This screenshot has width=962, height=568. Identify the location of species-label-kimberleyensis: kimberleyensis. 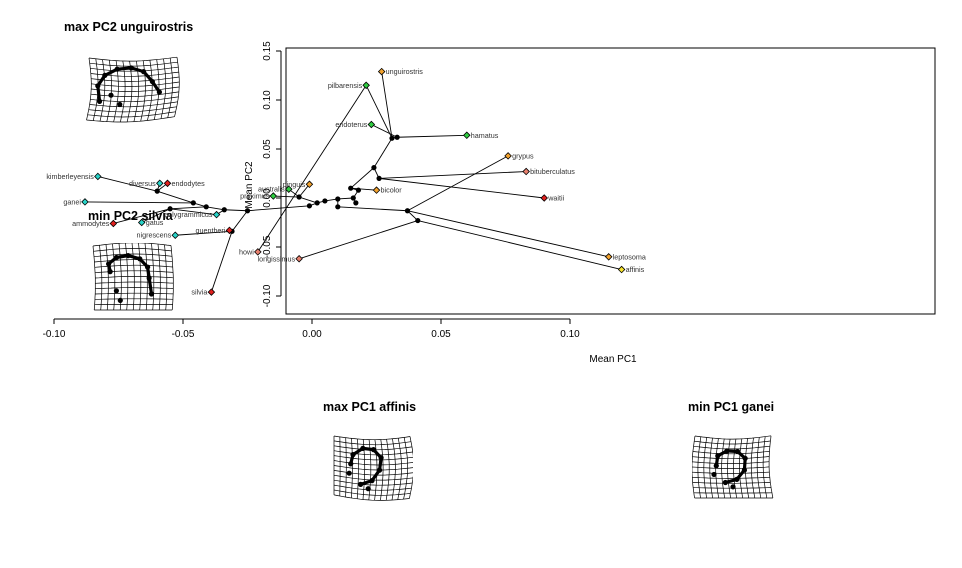
(70, 176).